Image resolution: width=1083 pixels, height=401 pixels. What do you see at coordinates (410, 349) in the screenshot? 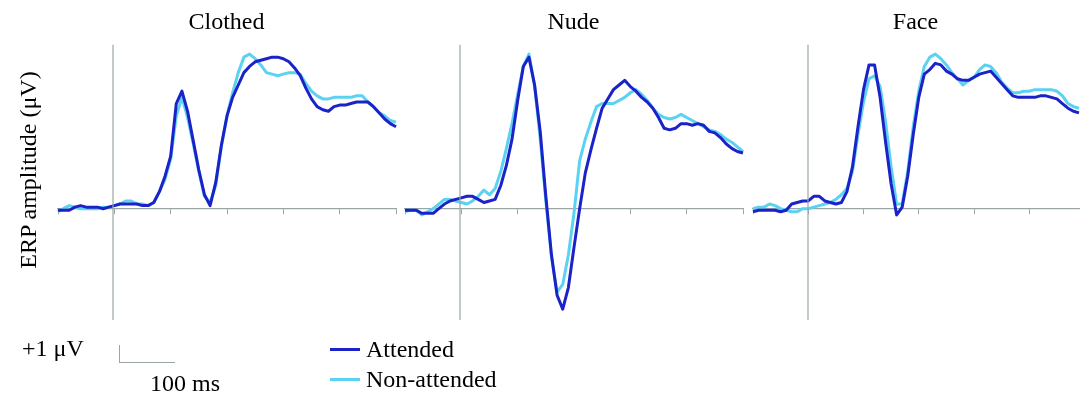
I see `legend-label: Attended` at bounding box center [410, 349].